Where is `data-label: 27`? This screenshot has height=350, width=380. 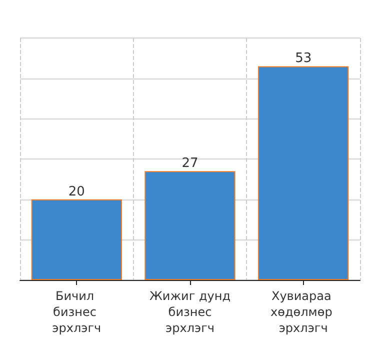 data-label: 27 is located at coordinates (190, 164).